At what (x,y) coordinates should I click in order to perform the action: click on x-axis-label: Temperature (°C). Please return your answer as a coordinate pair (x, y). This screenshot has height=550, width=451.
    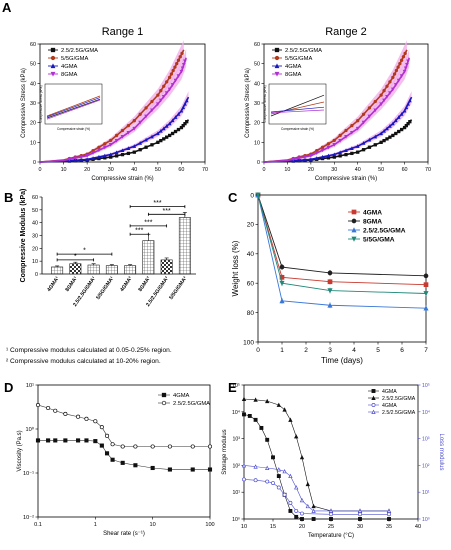
    Looking at the image, I should click on (331, 536).